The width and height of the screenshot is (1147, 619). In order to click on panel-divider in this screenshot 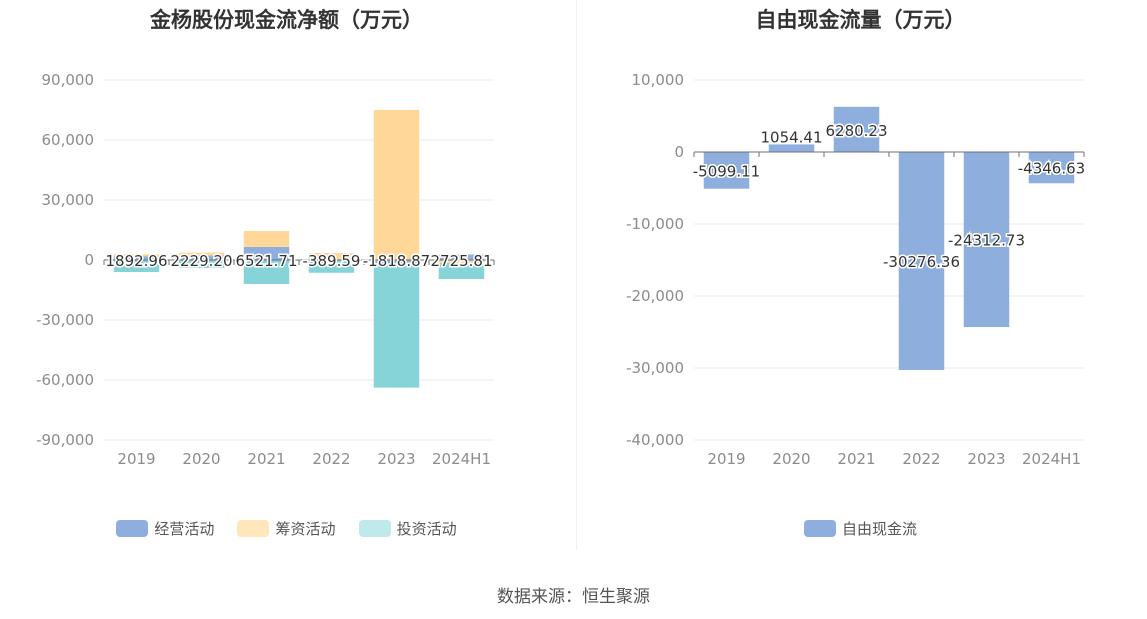, I will do `click(576, 275)`.